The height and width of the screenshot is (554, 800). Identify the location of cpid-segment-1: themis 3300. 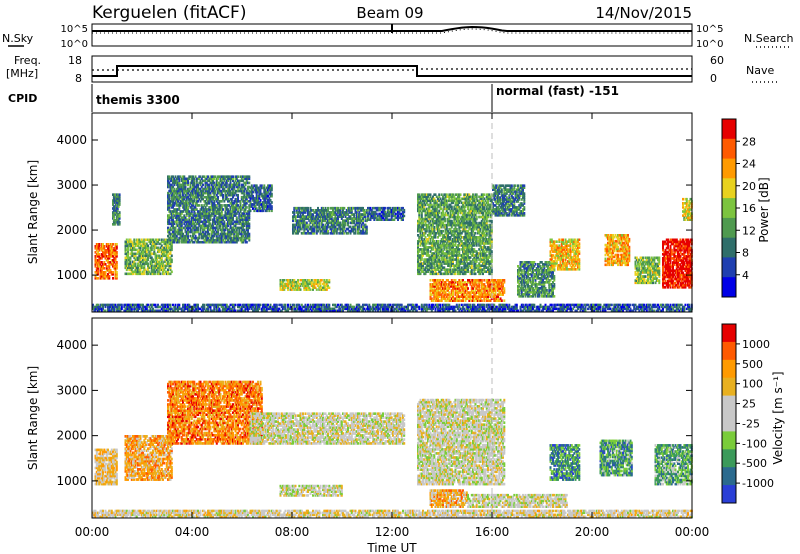
(138, 100).